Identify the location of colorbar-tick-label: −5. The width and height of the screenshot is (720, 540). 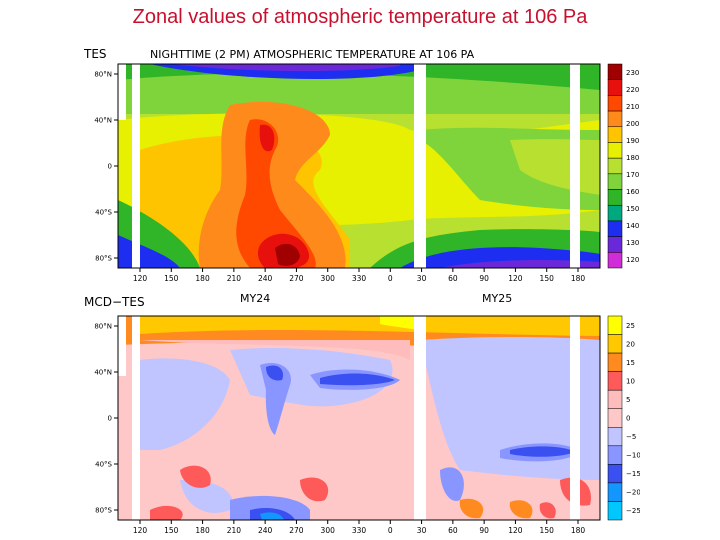
(631, 437).